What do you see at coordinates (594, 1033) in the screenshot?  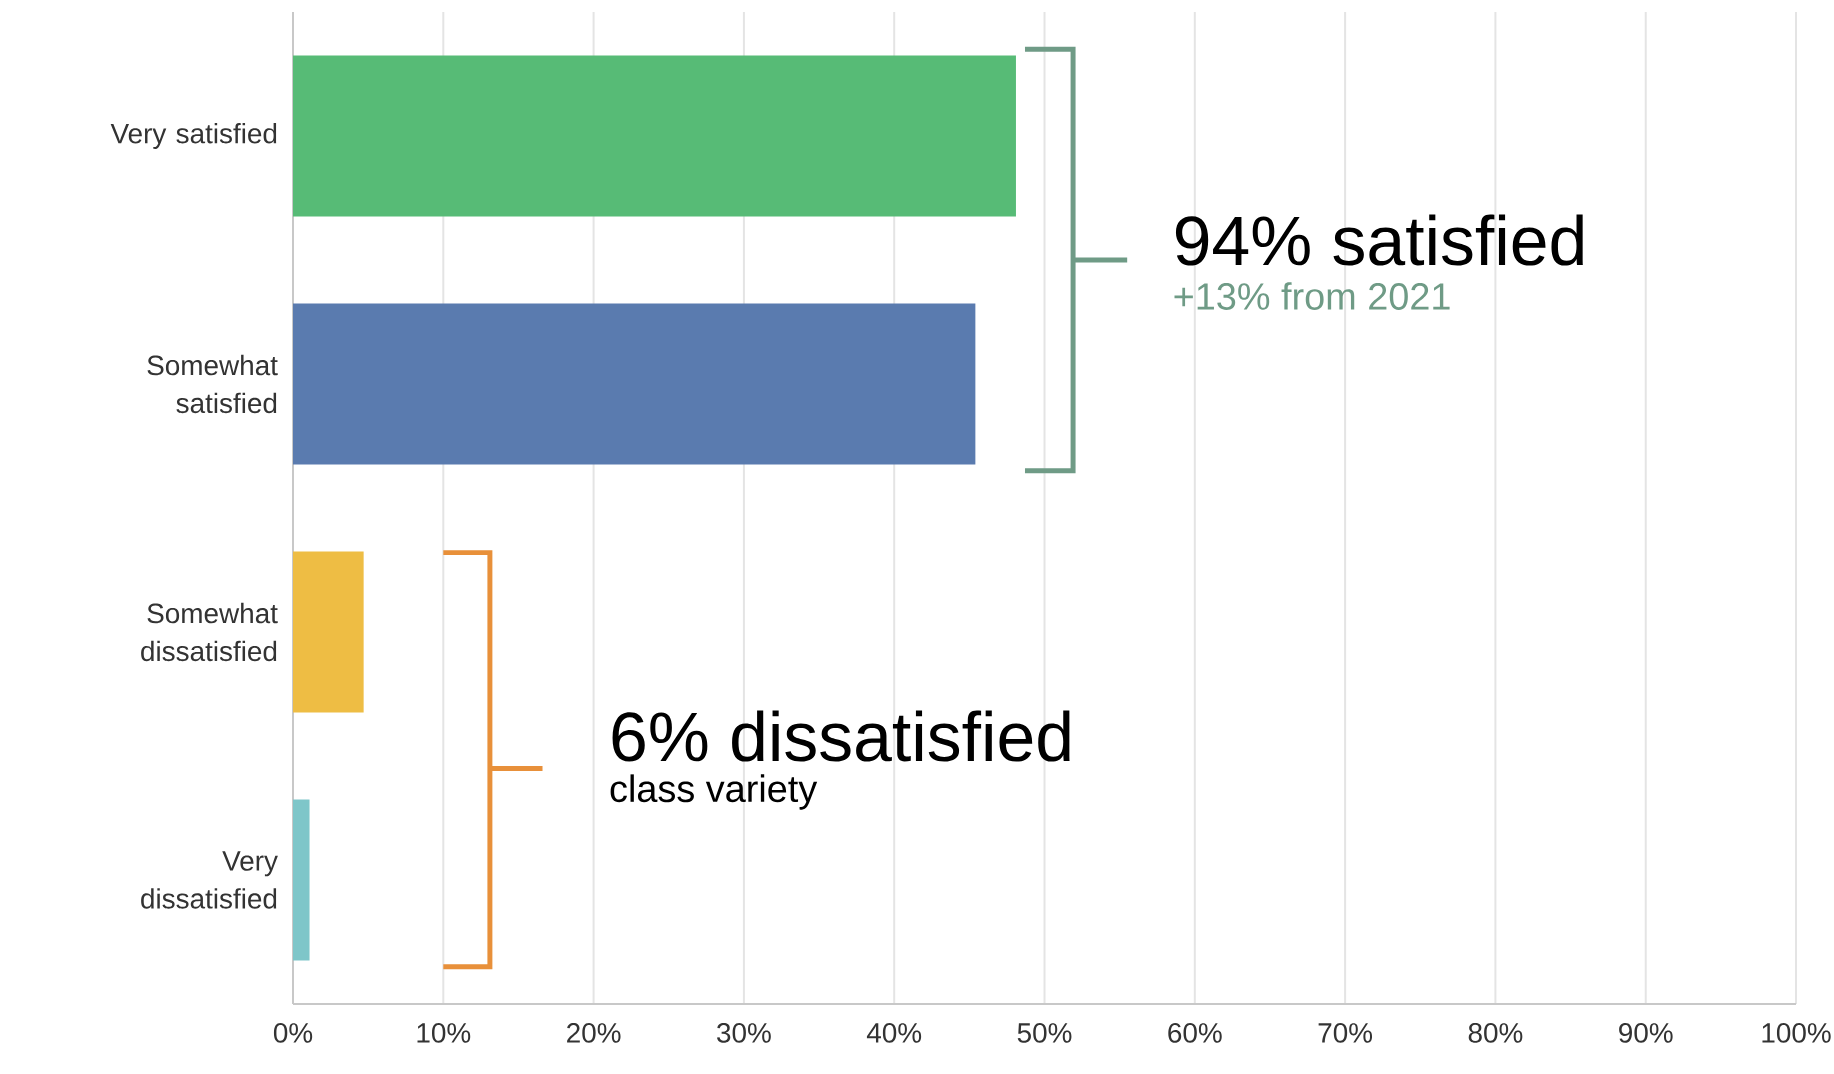 I see `x-tick-label: 20%` at bounding box center [594, 1033].